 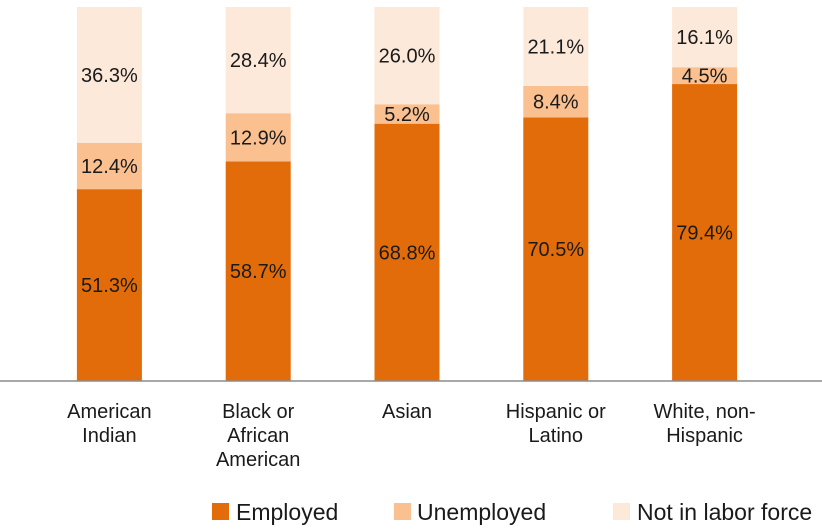 I want to click on legend-swatch-employed, so click(x=220, y=511).